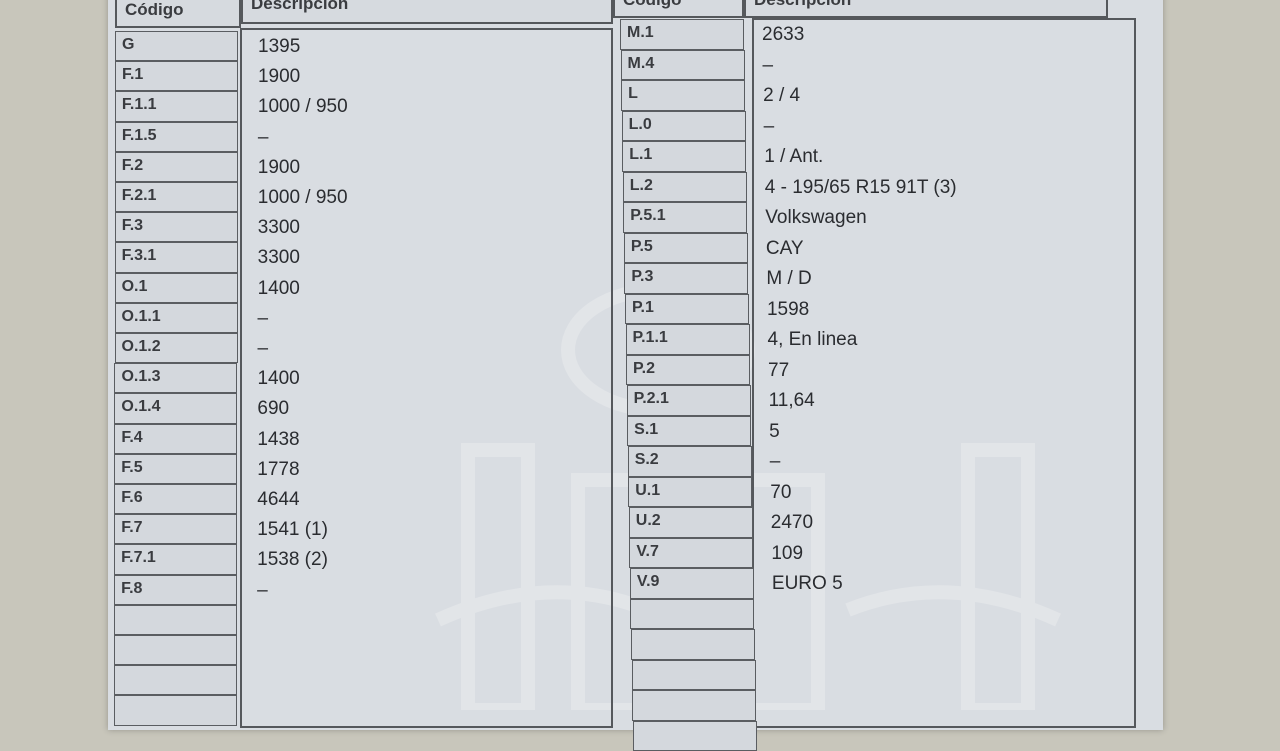  What do you see at coordinates (689, 400) in the screenshot?
I see `code-cell: P.2.1` at bounding box center [689, 400].